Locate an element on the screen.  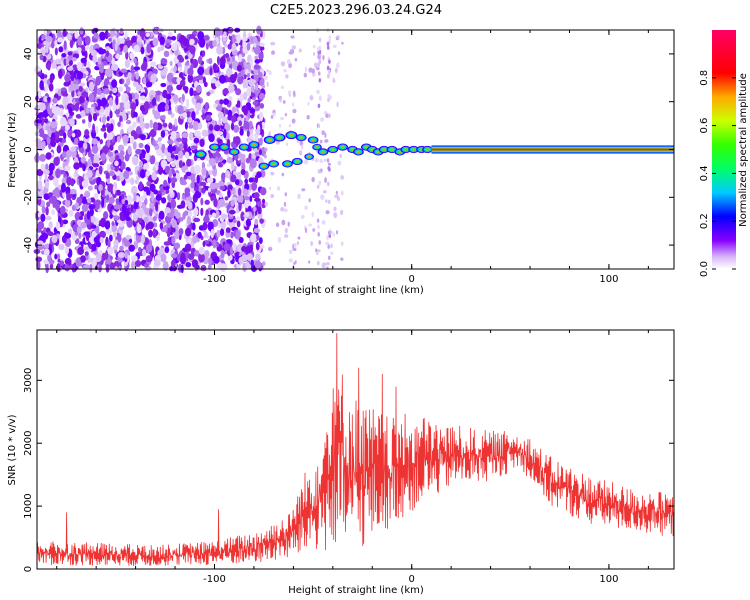
colorbar-tick-label: 0.6 is located at coordinates (704, 126).